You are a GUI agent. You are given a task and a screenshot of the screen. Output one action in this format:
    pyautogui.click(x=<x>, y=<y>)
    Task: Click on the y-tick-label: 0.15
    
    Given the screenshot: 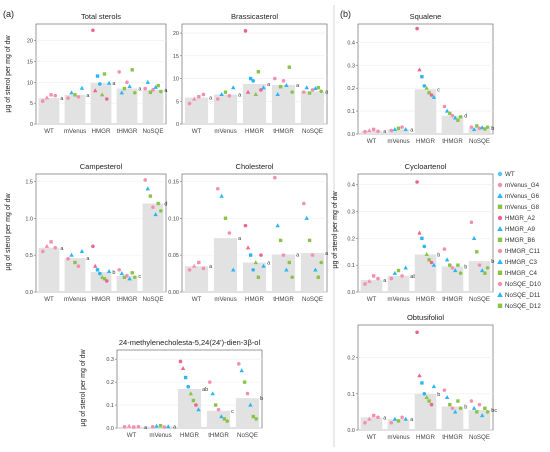 What is the action you would take?
    pyautogui.click(x=173, y=182)
    